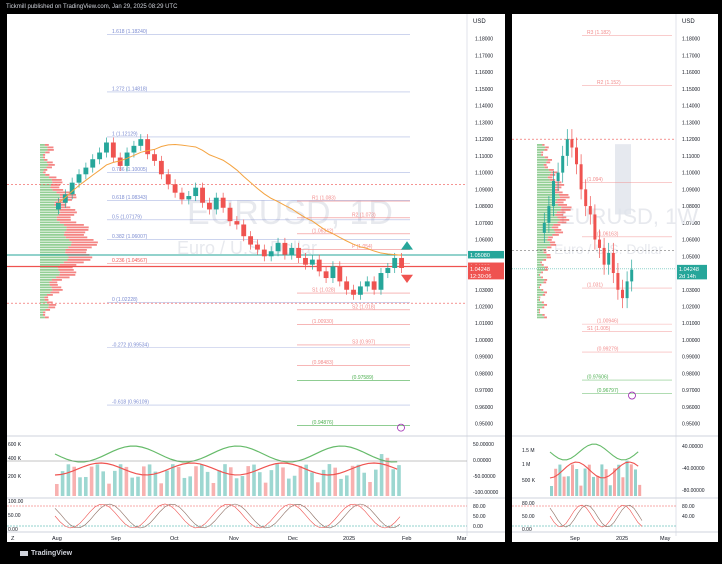  What do you see at coordinates (130, 261) in the screenshot?
I see `fib-level-label: 0.236 (1.04567)` at bounding box center [130, 261].